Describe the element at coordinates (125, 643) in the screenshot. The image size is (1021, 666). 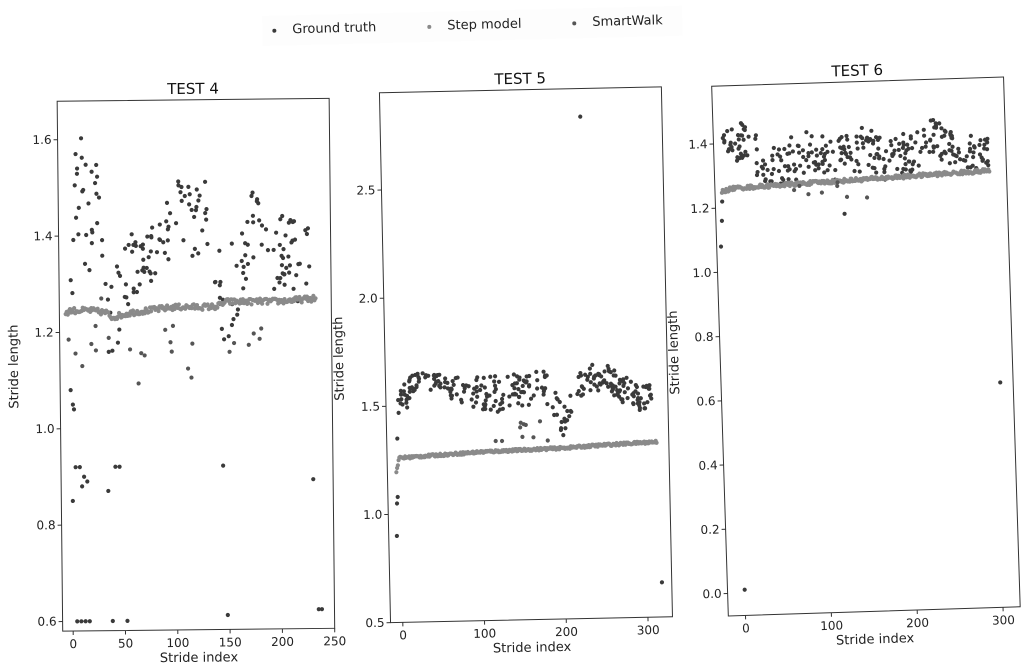
I see `x-tick-label: 50` at that location.